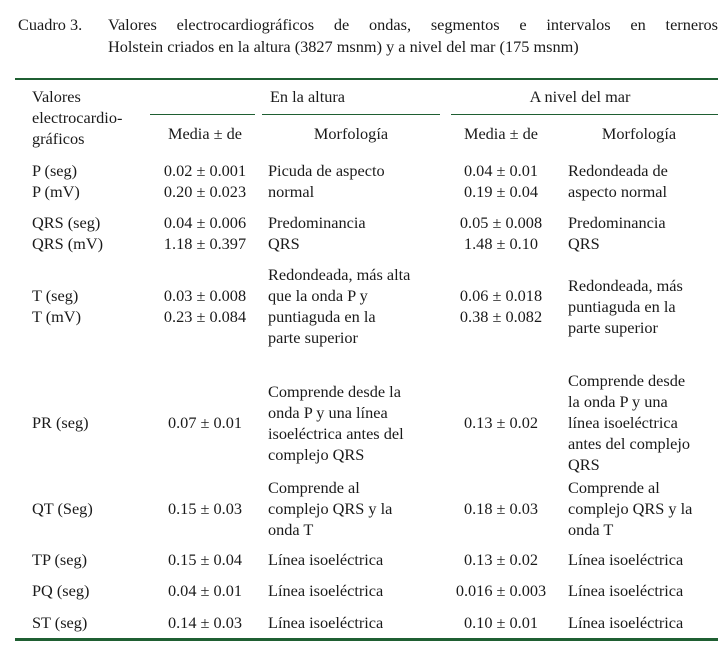  What do you see at coordinates (334, 391) in the screenshot?
I see `cell-line: Comprende desde la` at bounding box center [334, 391].